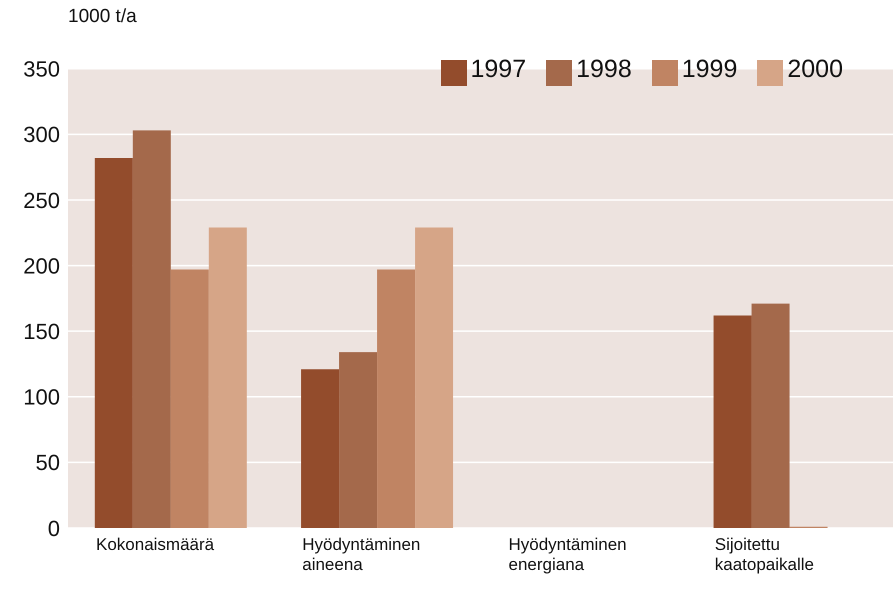 This screenshot has height=606, width=893. What do you see at coordinates (361, 554) in the screenshot?
I see `x-tick-label: Hyödyntäminen aineena` at bounding box center [361, 554].